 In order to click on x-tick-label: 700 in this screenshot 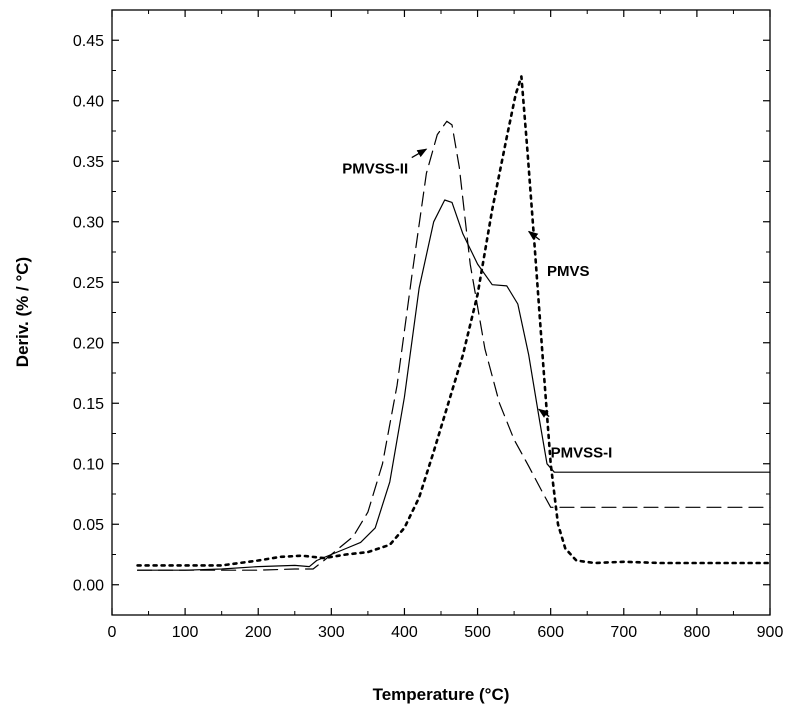, I will do `click(623, 632)`.